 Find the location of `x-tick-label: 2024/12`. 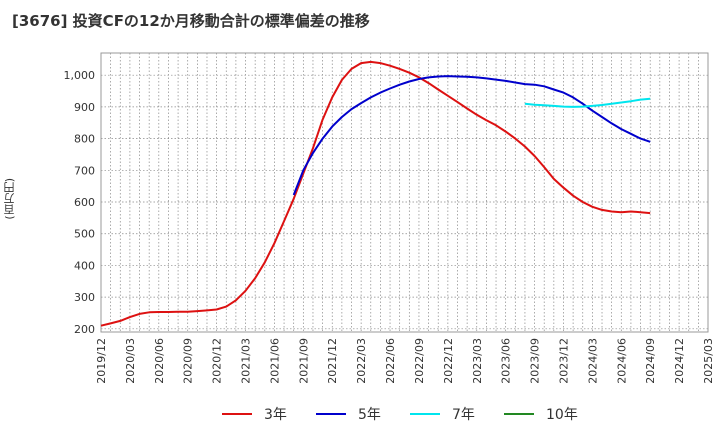

x-tick-label: 2024/12 is located at coordinates (679, 361).